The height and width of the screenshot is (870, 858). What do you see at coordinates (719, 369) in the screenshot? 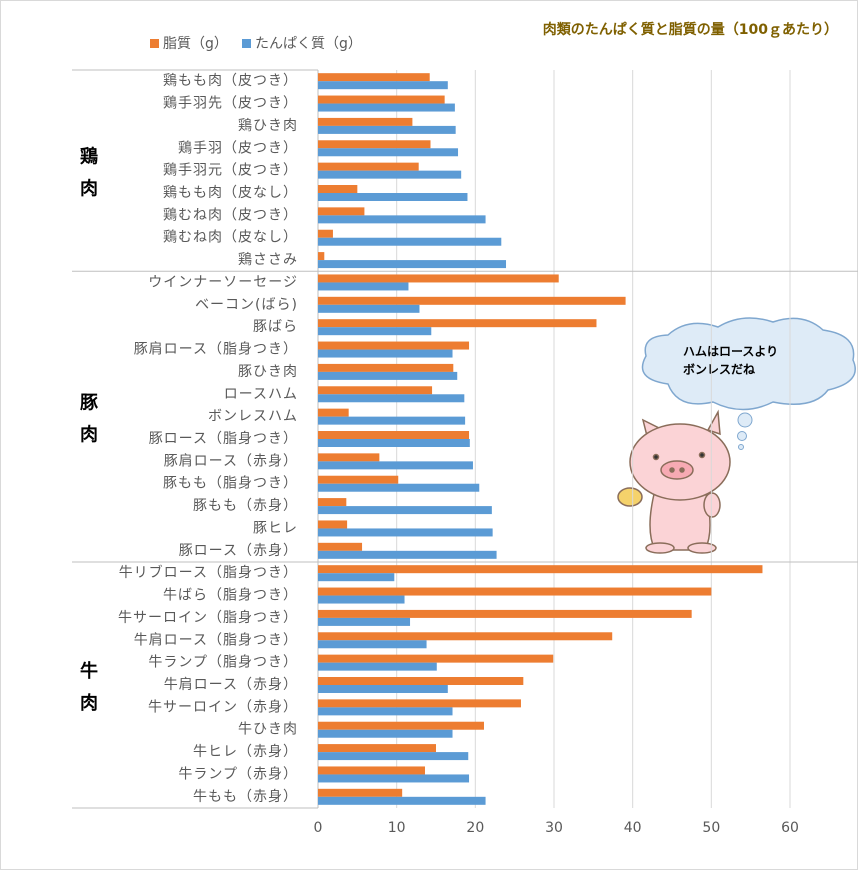
I see `annotation: ボンレスだね` at bounding box center [719, 369].